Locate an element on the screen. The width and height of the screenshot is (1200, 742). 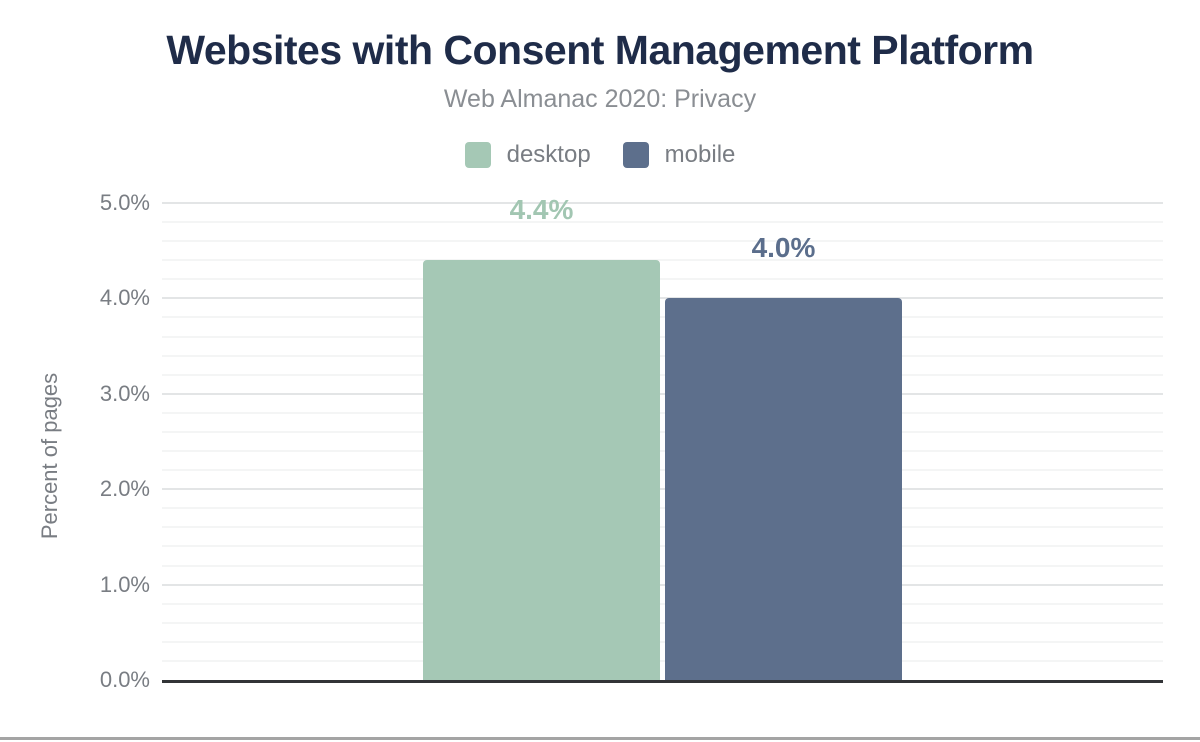
legend-swatch-mobile-icon is located at coordinates (635, 155).